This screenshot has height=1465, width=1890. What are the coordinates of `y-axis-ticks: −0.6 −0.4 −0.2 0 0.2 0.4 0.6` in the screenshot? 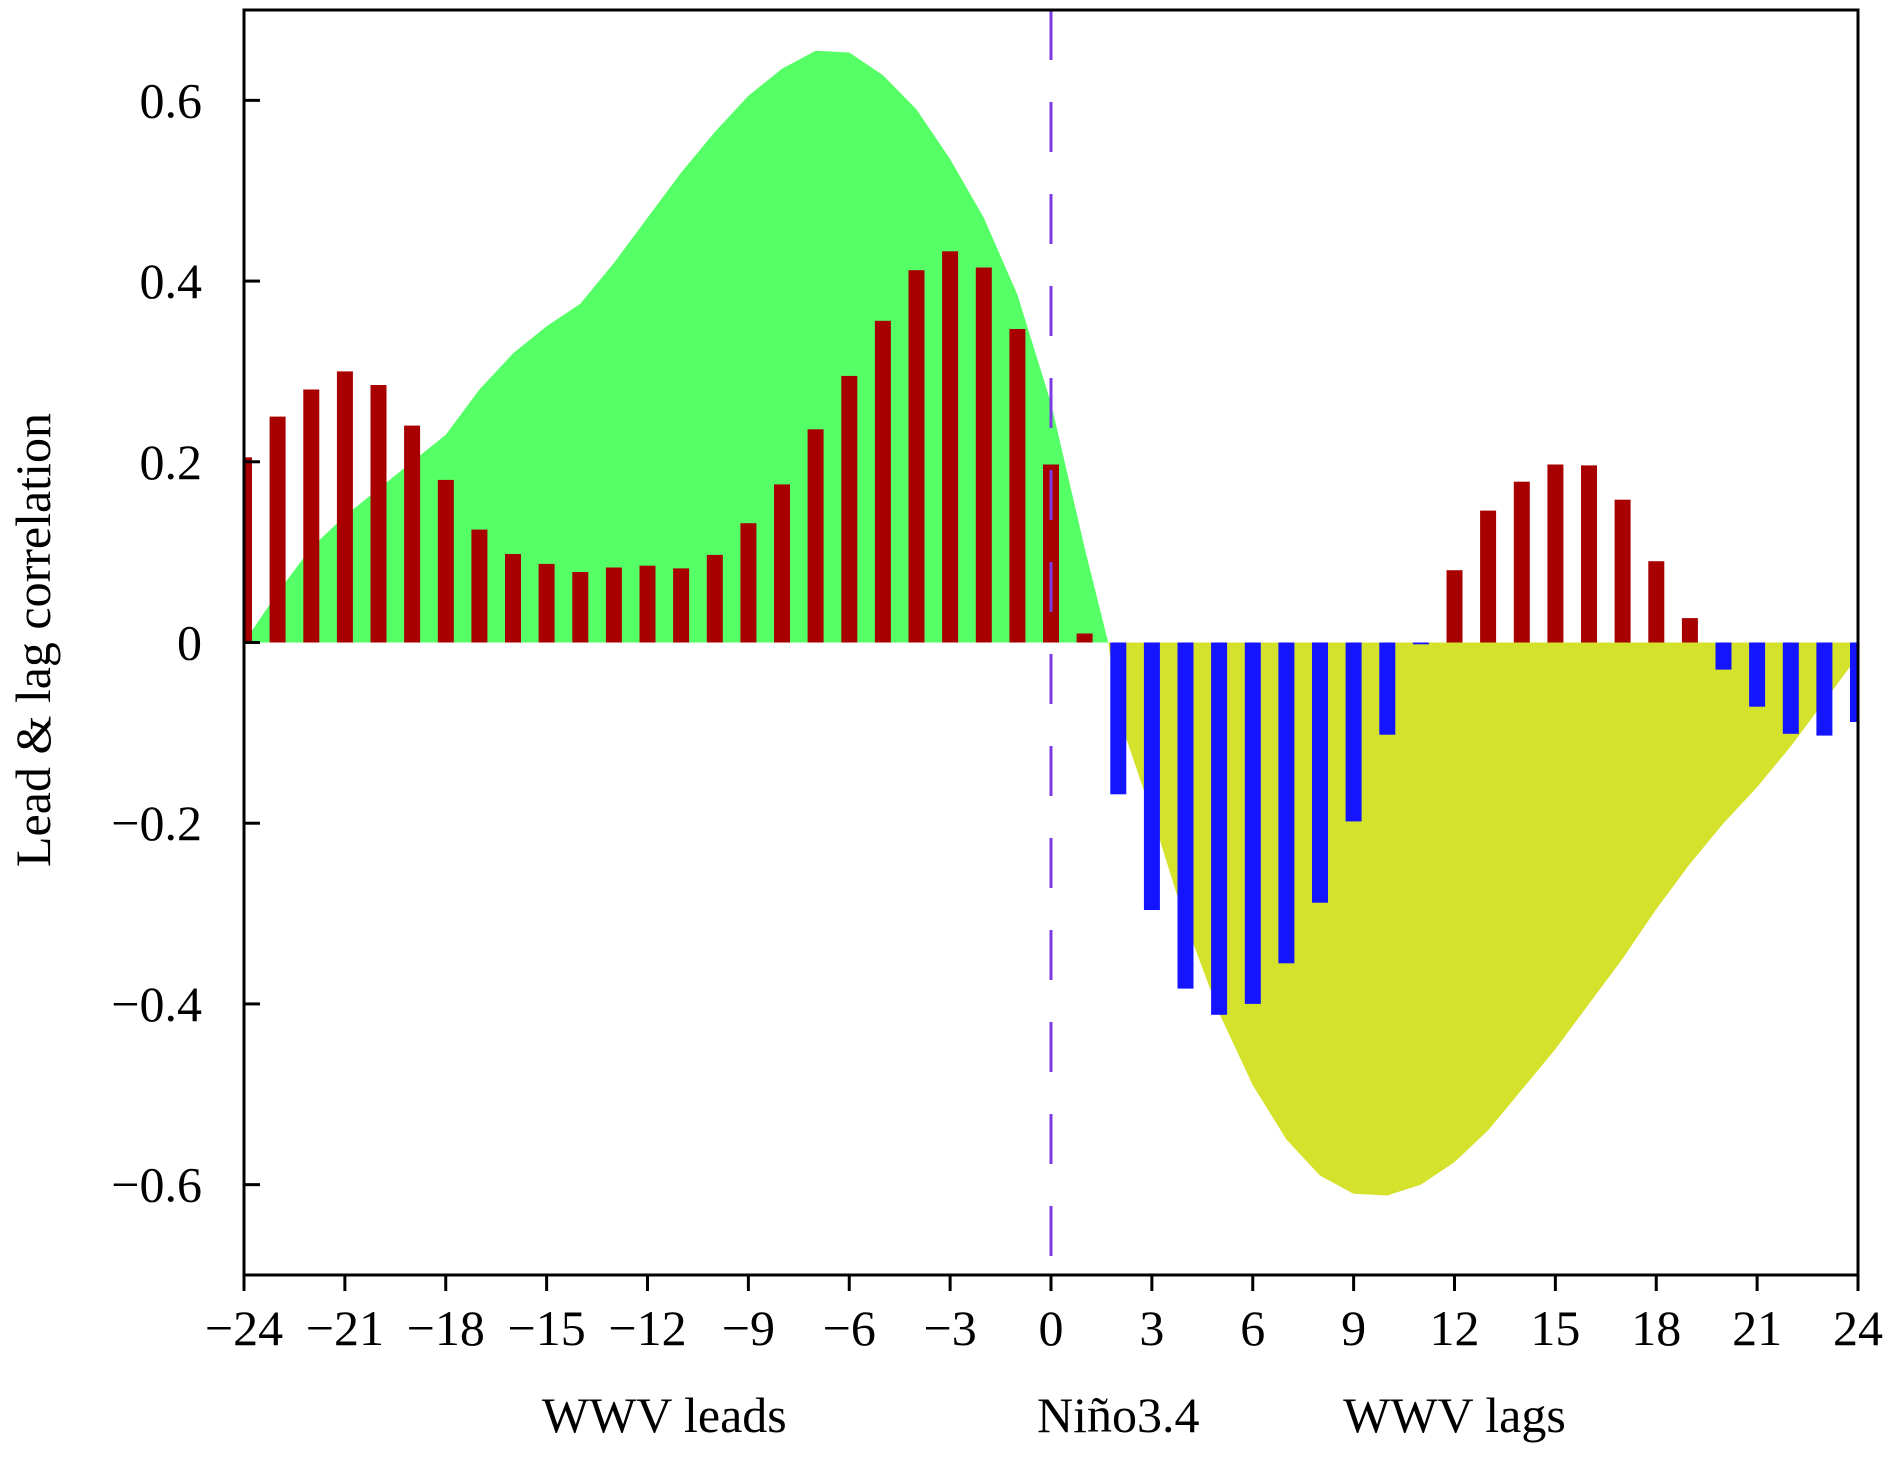 It's located at (185, 642).